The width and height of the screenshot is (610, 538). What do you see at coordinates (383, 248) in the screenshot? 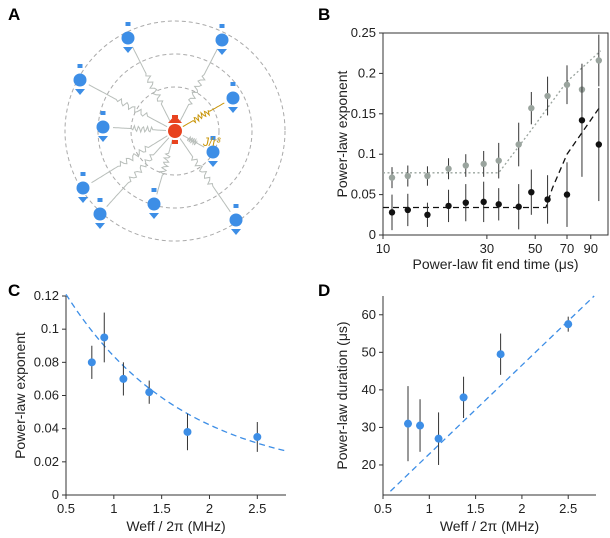
I see `x-tick-label: 10` at bounding box center [383, 248].